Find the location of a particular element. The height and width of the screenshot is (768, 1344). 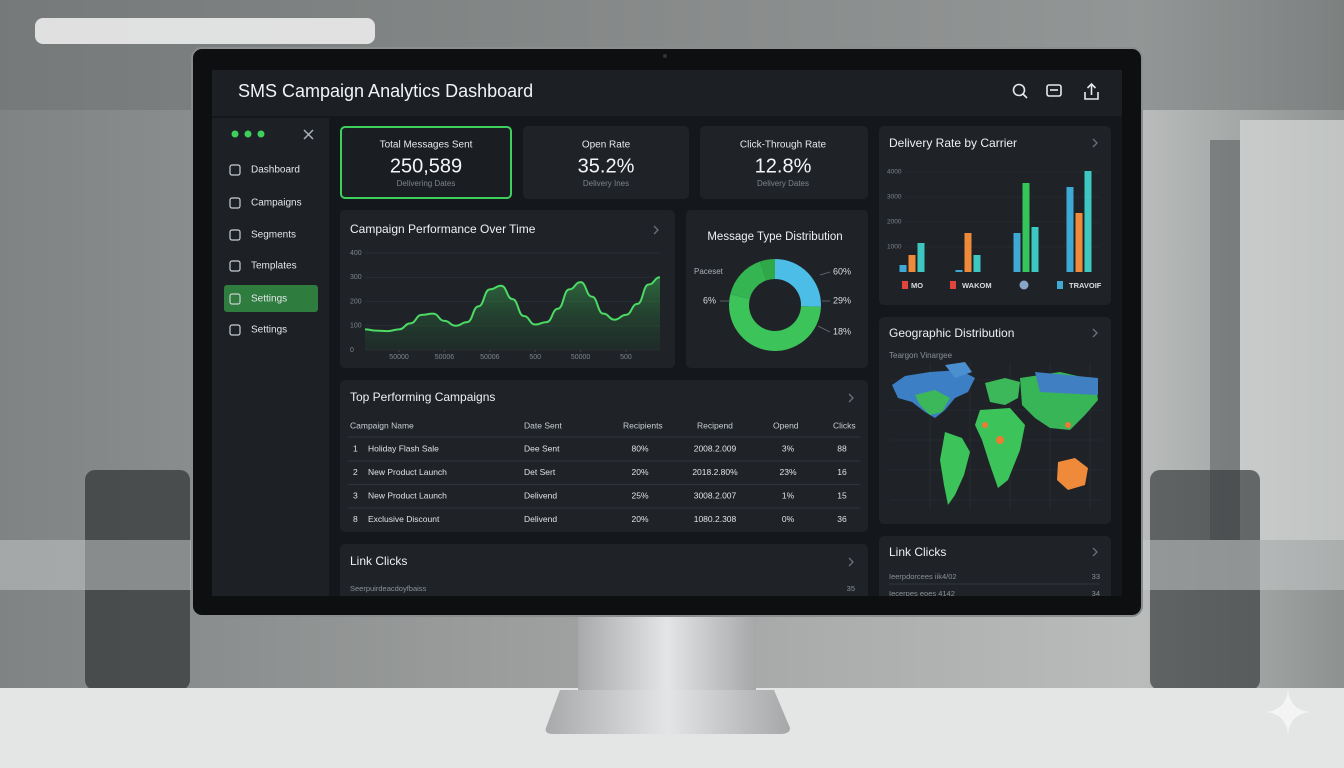

share-icon is located at coordinates (1091, 91).